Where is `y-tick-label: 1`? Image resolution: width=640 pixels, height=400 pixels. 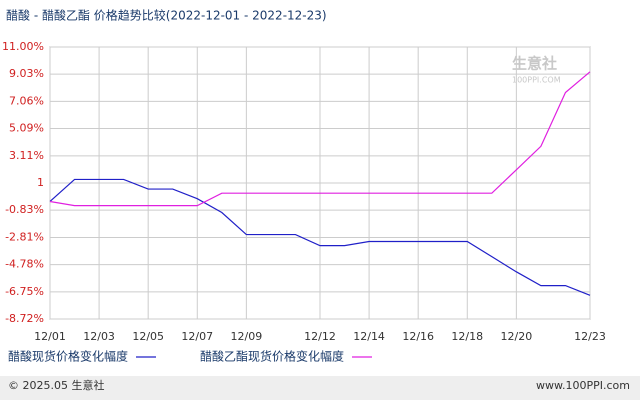 y-tick-label: 1 is located at coordinates (40, 182).